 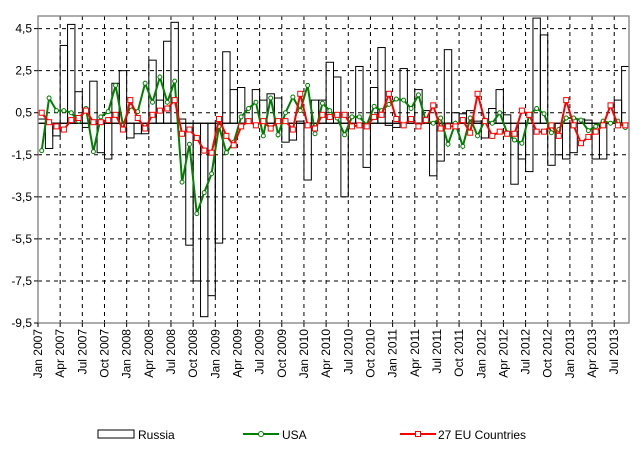 I want to click on x-tick-label: Oct 2009, so click(x=282, y=353).